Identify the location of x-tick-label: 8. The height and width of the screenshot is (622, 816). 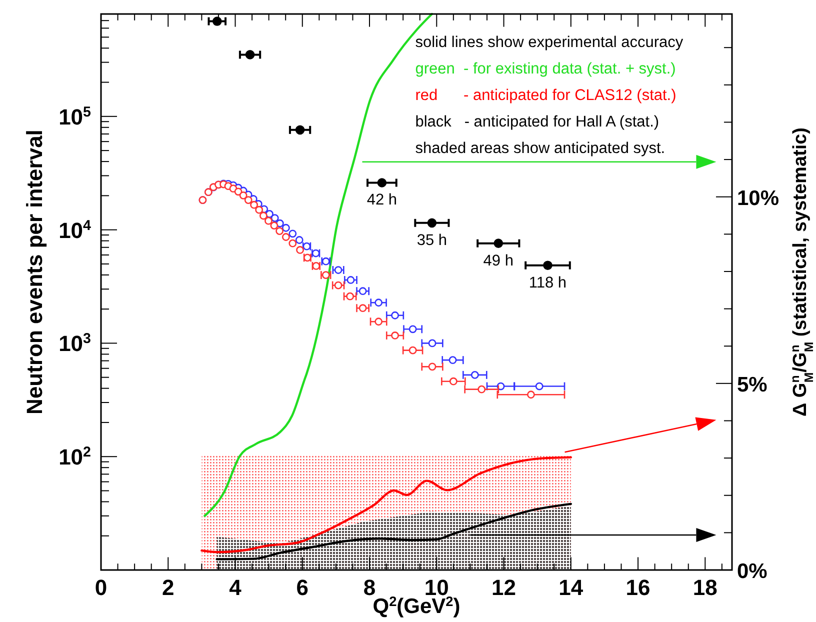
(369, 587).